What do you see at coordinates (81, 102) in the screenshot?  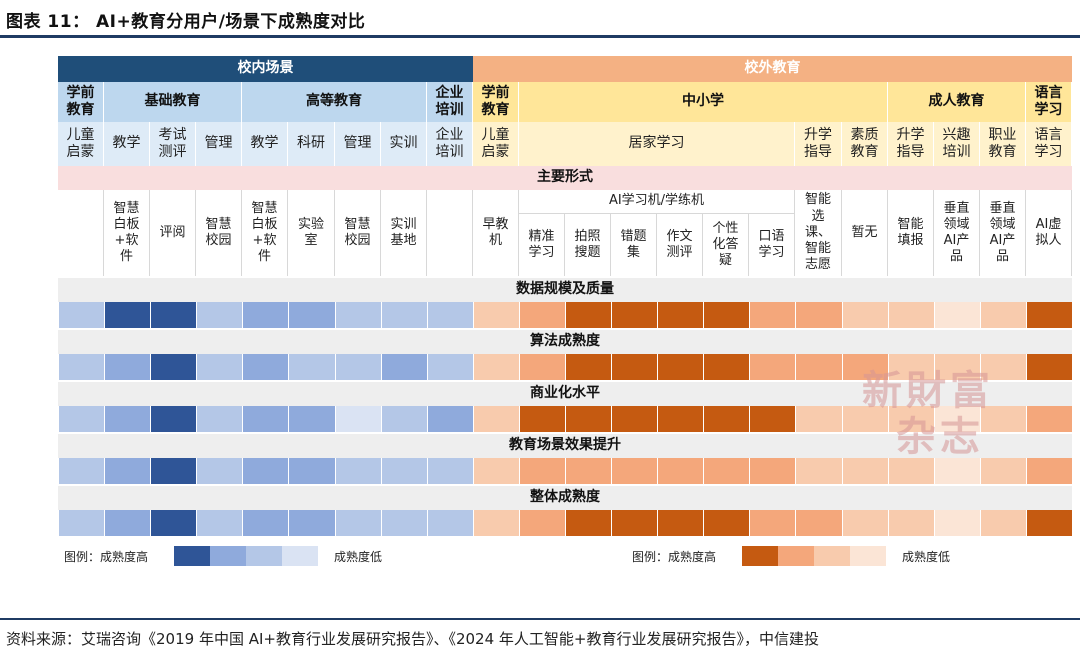 I see `group-header: 学前教育` at bounding box center [81, 102].